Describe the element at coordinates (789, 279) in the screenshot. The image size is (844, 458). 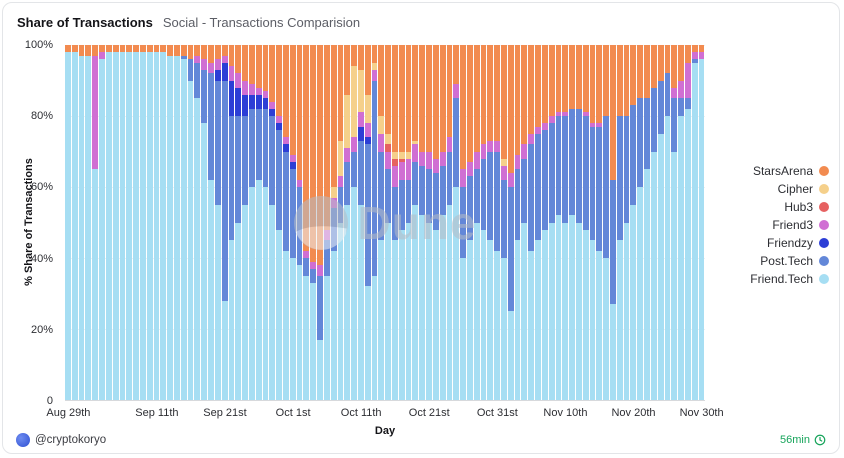
I see `legend-item-friend-tech: Friend.Tech` at that location.